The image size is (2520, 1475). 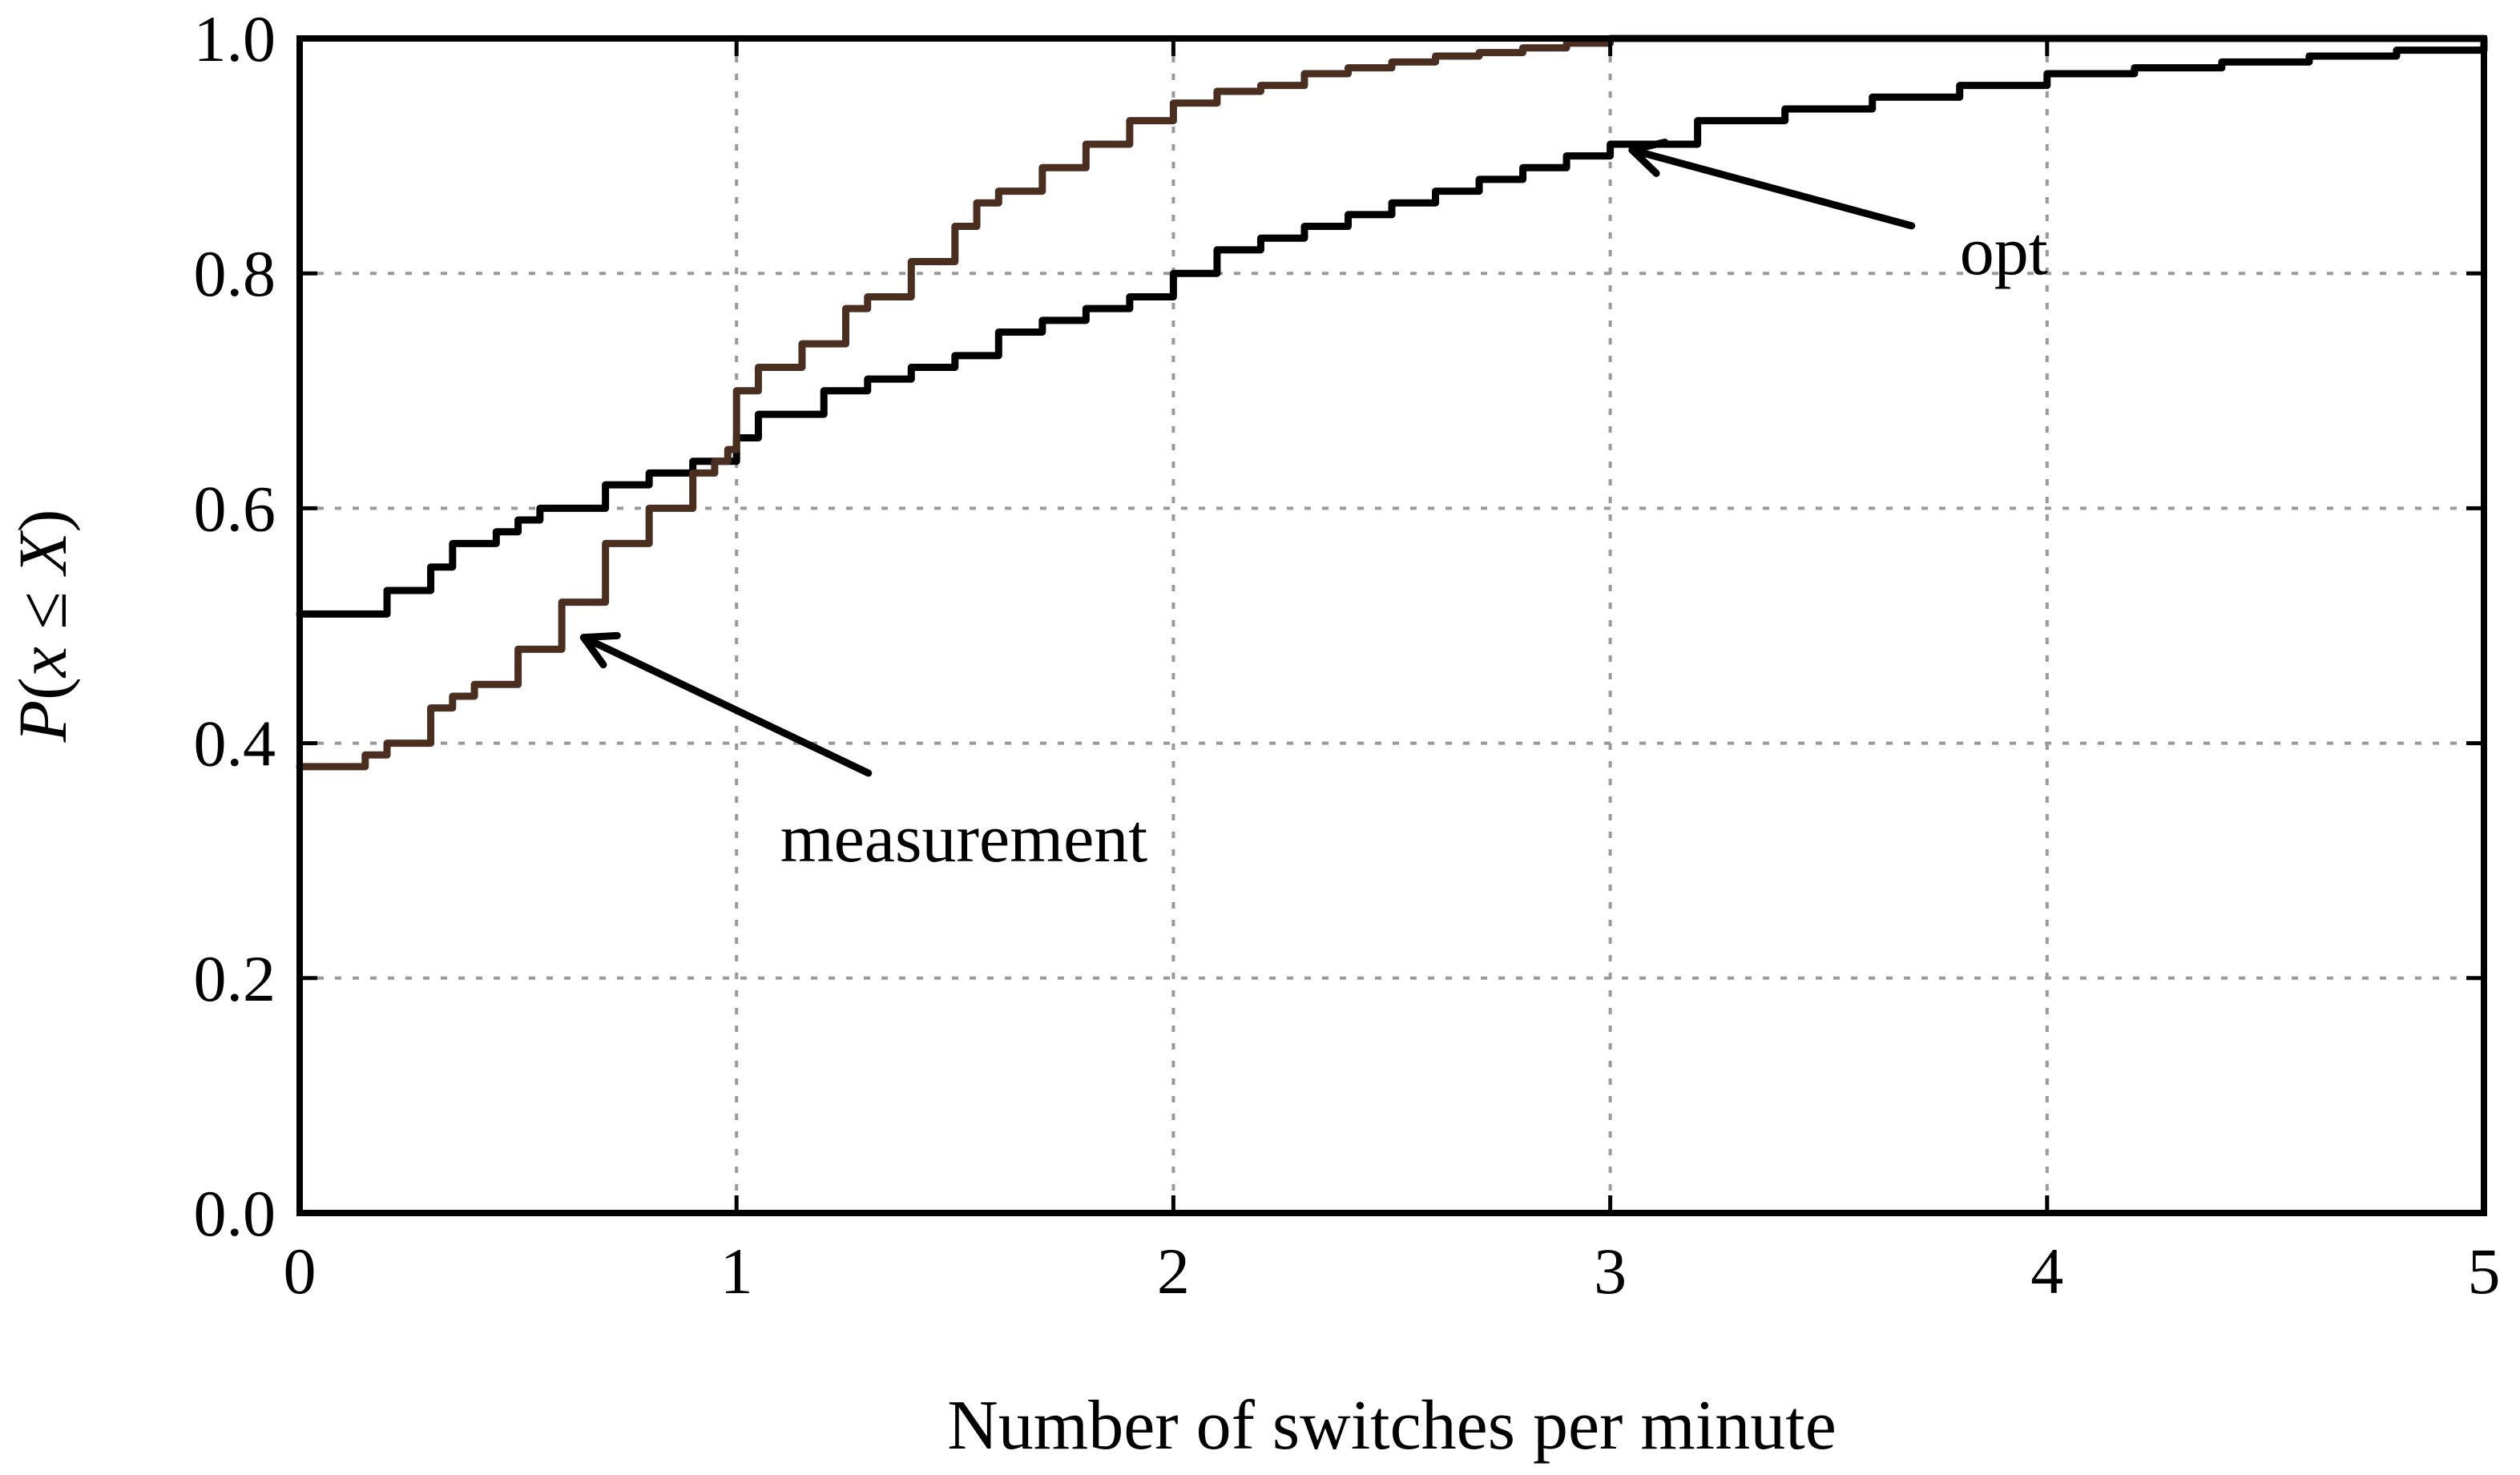 What do you see at coordinates (964, 838) in the screenshot?
I see `annotation-label-measurement: measurement` at bounding box center [964, 838].